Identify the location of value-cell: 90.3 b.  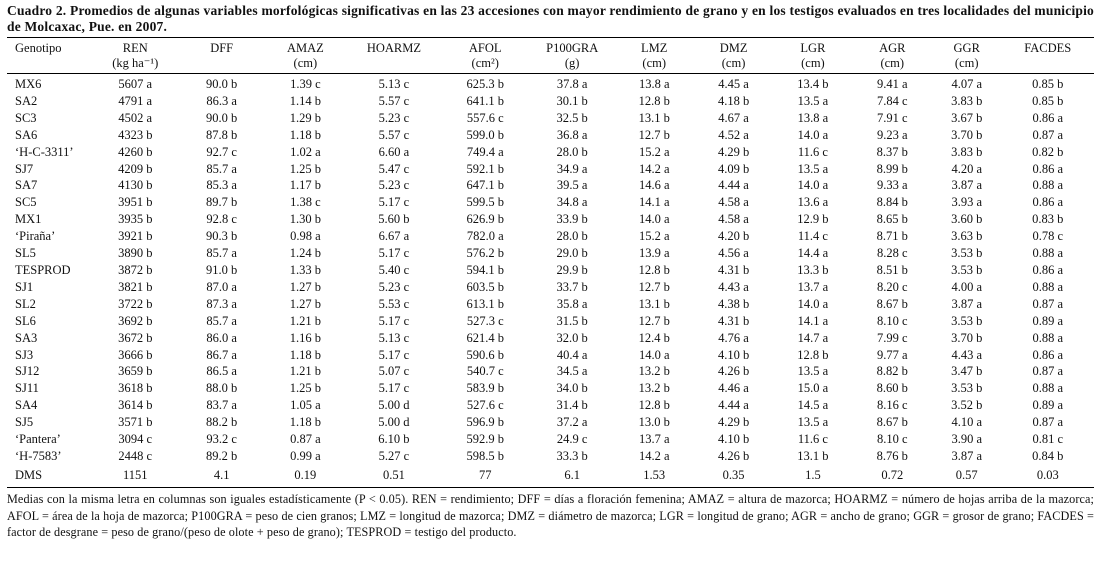
(222, 236).